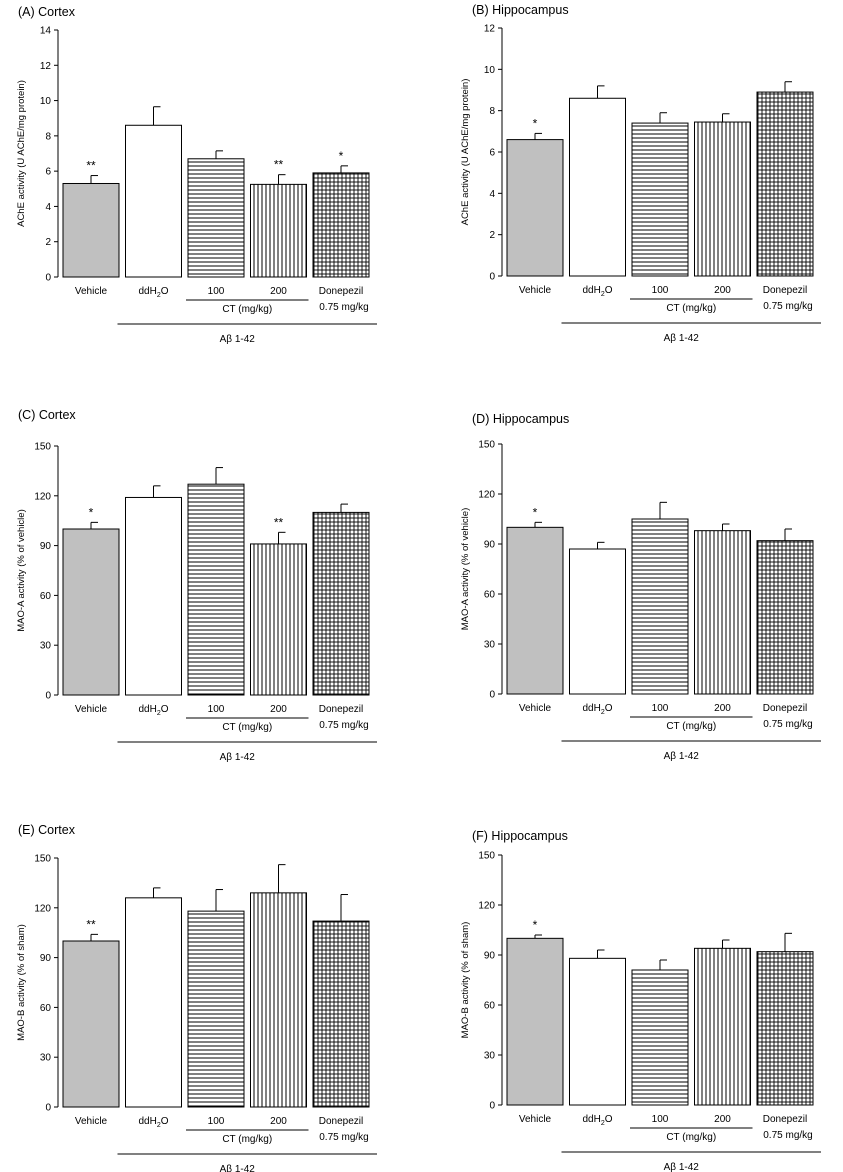 This screenshot has width=843, height=1172. What do you see at coordinates (520, 419) in the screenshot?
I see `panel-title: (D) Hippocampus` at bounding box center [520, 419].